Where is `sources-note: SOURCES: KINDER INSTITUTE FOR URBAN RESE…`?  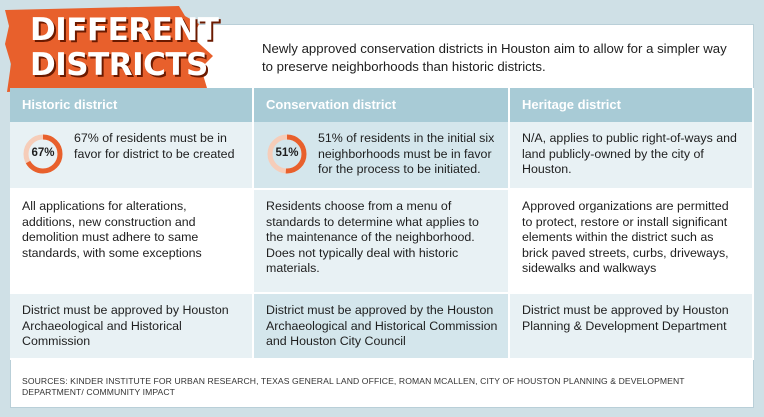 sources-note: SOURCES: KINDER INSTITUTE FOR URBAN RESE… is located at coordinates (353, 386).